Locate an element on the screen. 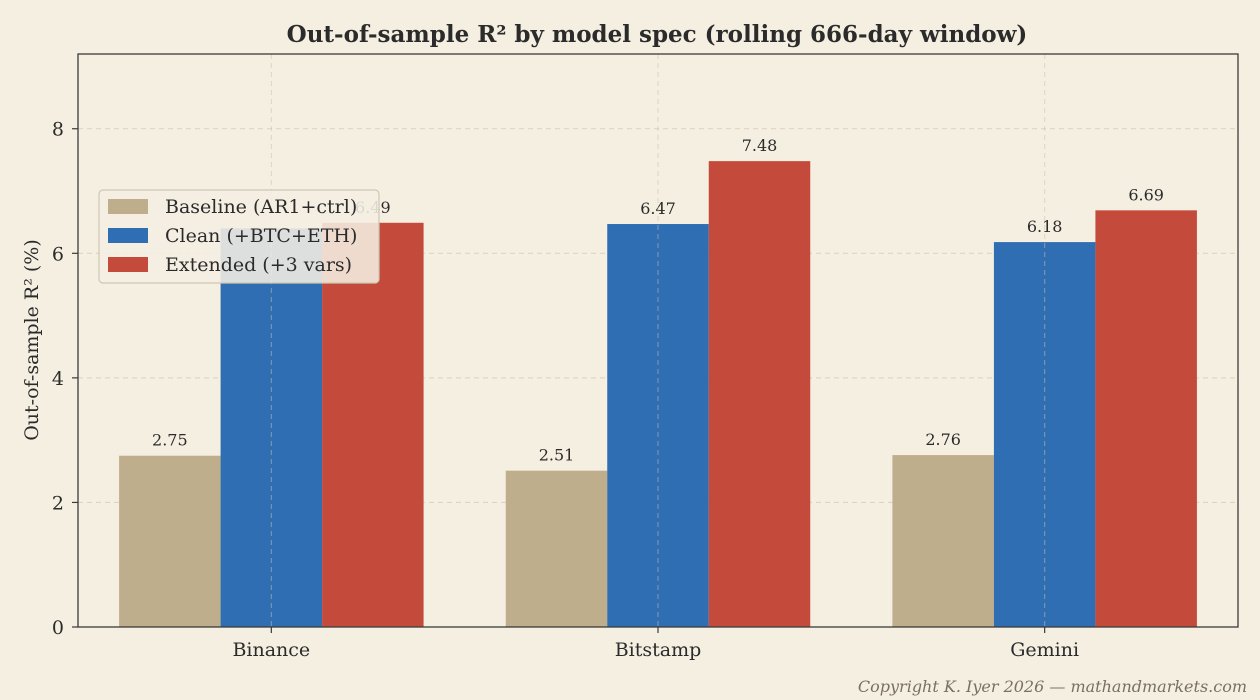 The width and height of the screenshot is (1260, 700). legend-entry: Baseline (AR1+ctrl) is located at coordinates (261, 207).